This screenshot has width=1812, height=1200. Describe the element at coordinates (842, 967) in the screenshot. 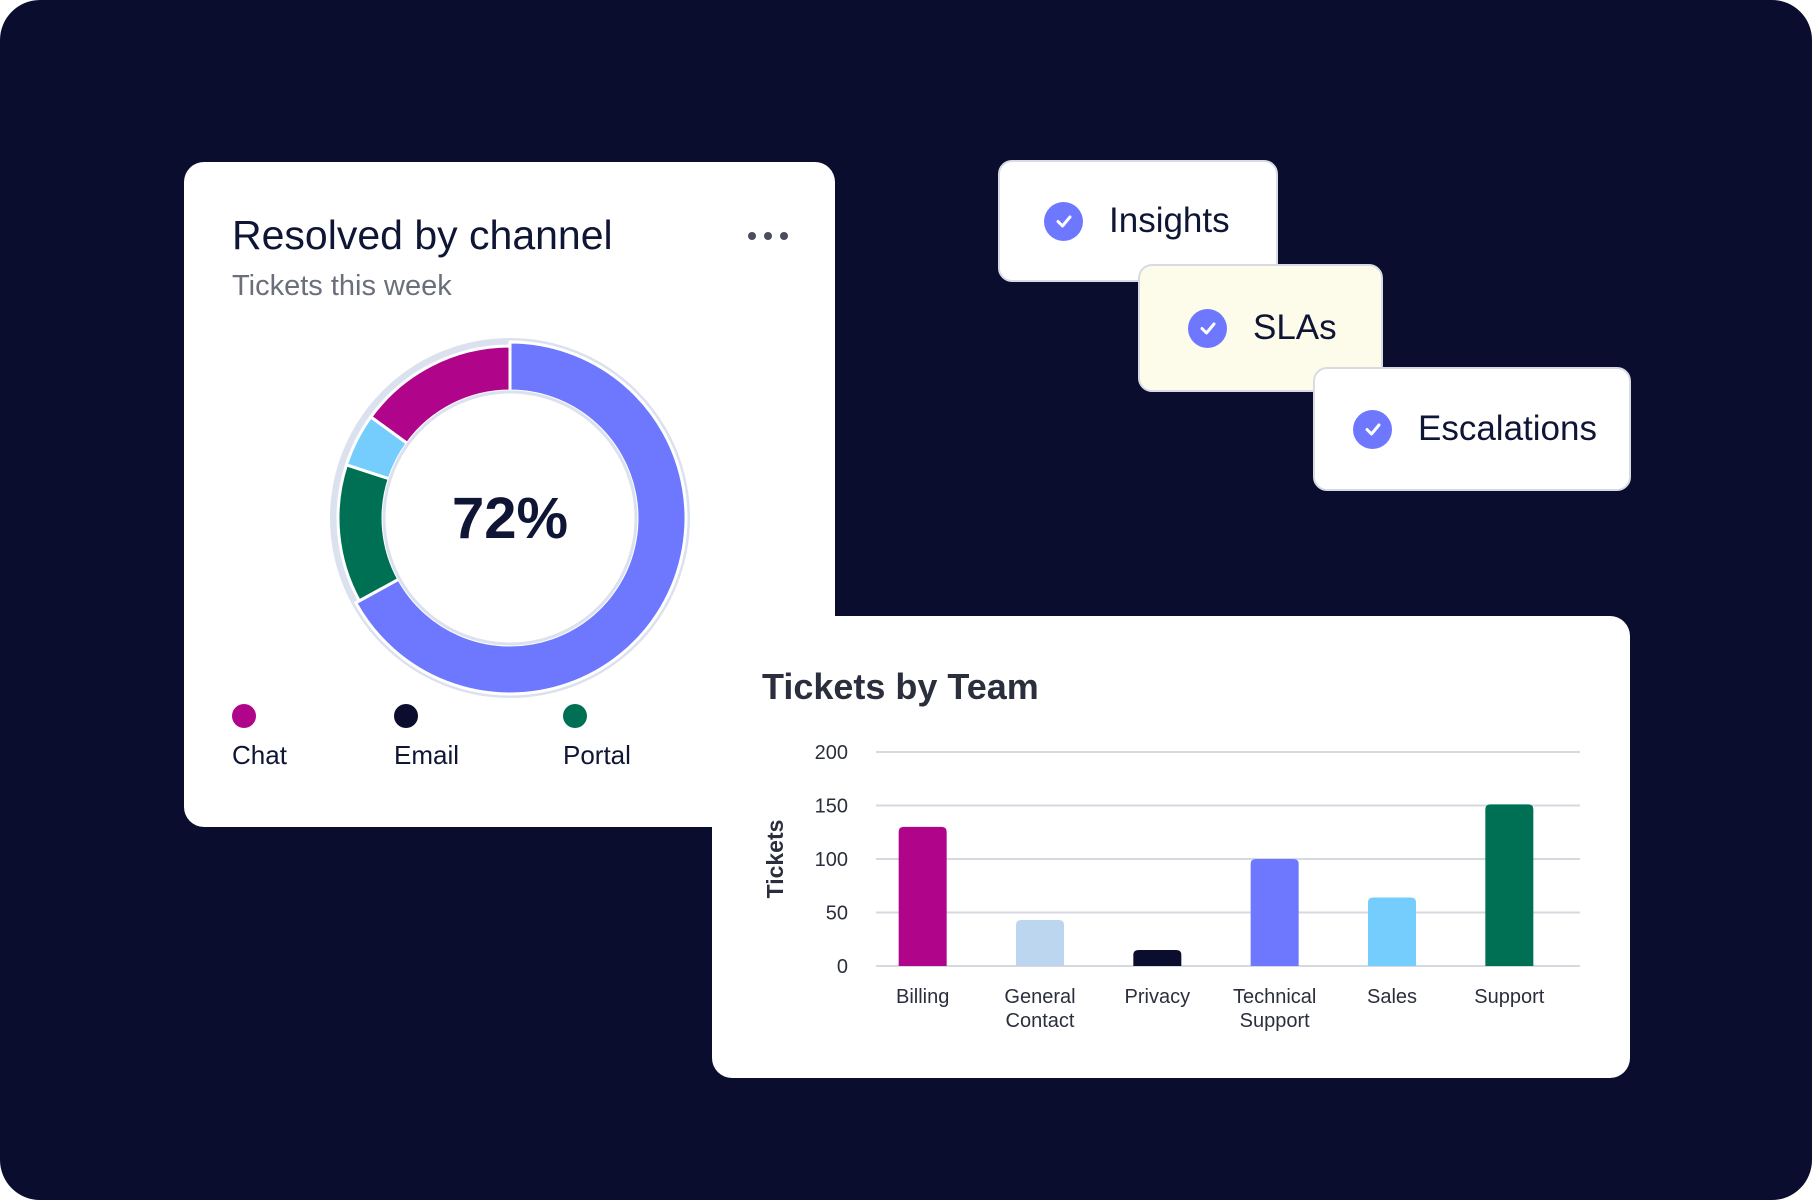

I see `y-tick-label: 0` at that location.